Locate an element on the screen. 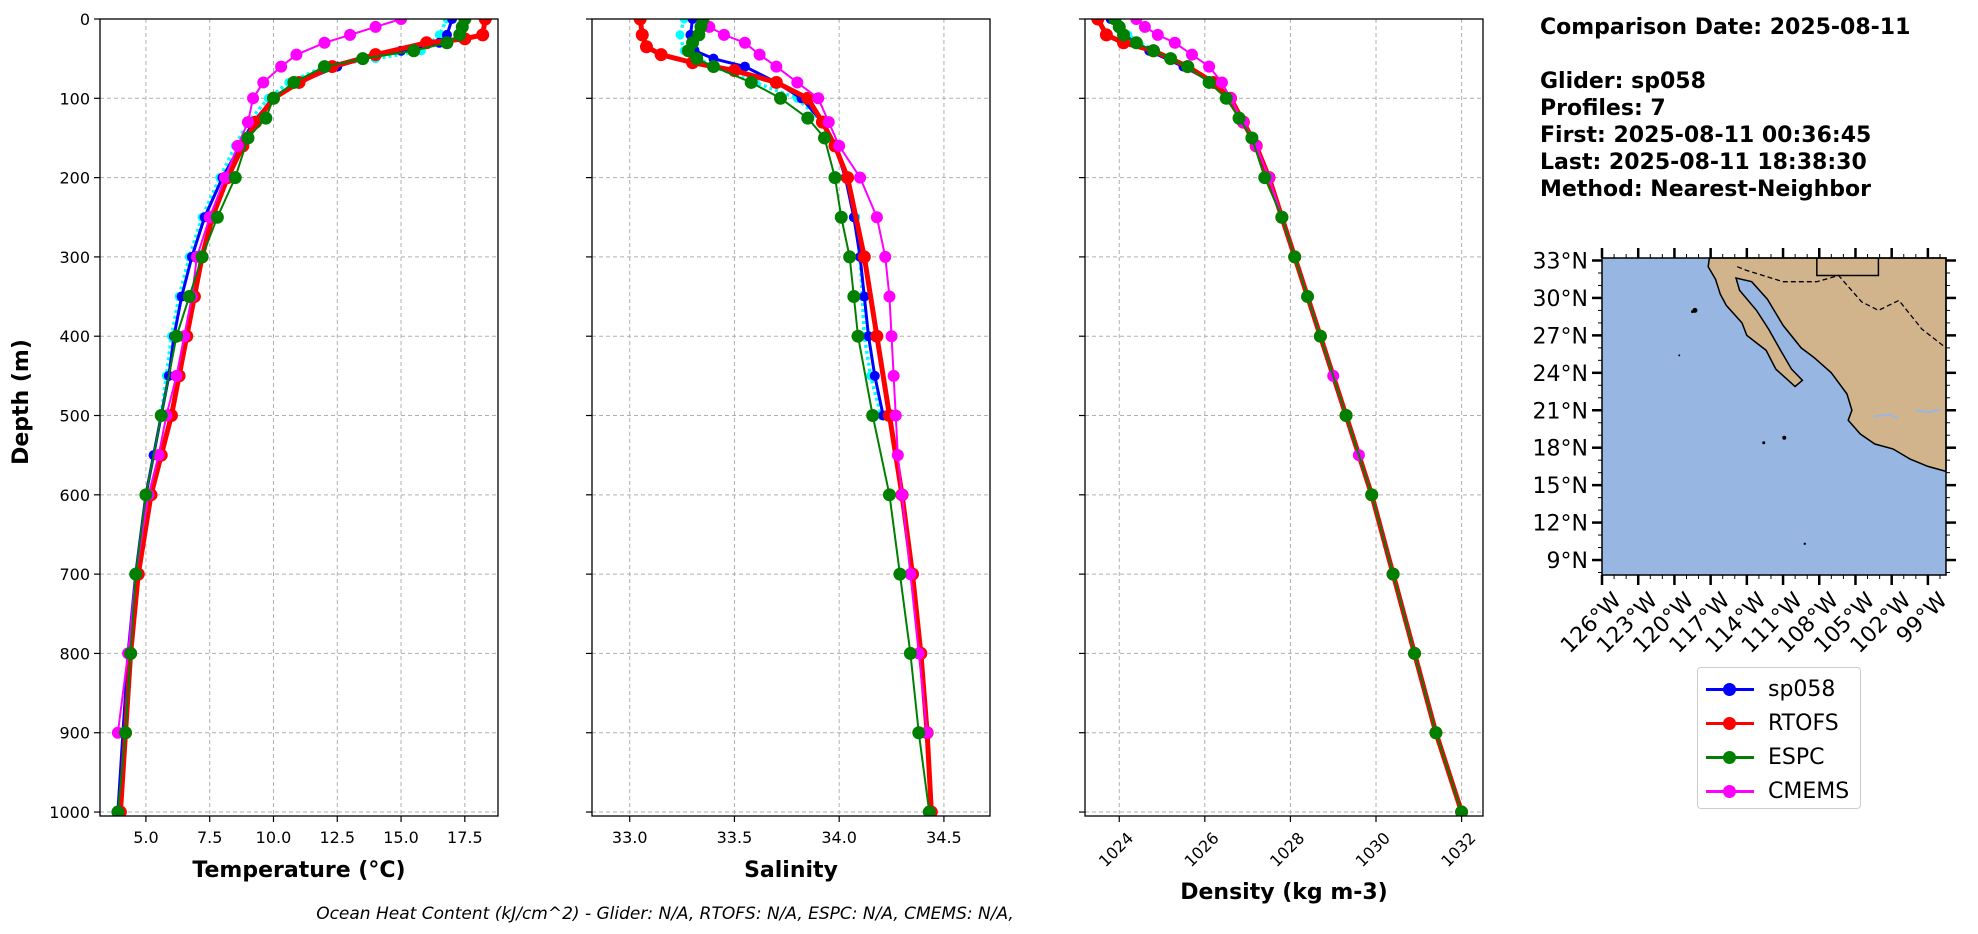 The image size is (1978, 934). legend-label: RTOFS is located at coordinates (1803, 723).